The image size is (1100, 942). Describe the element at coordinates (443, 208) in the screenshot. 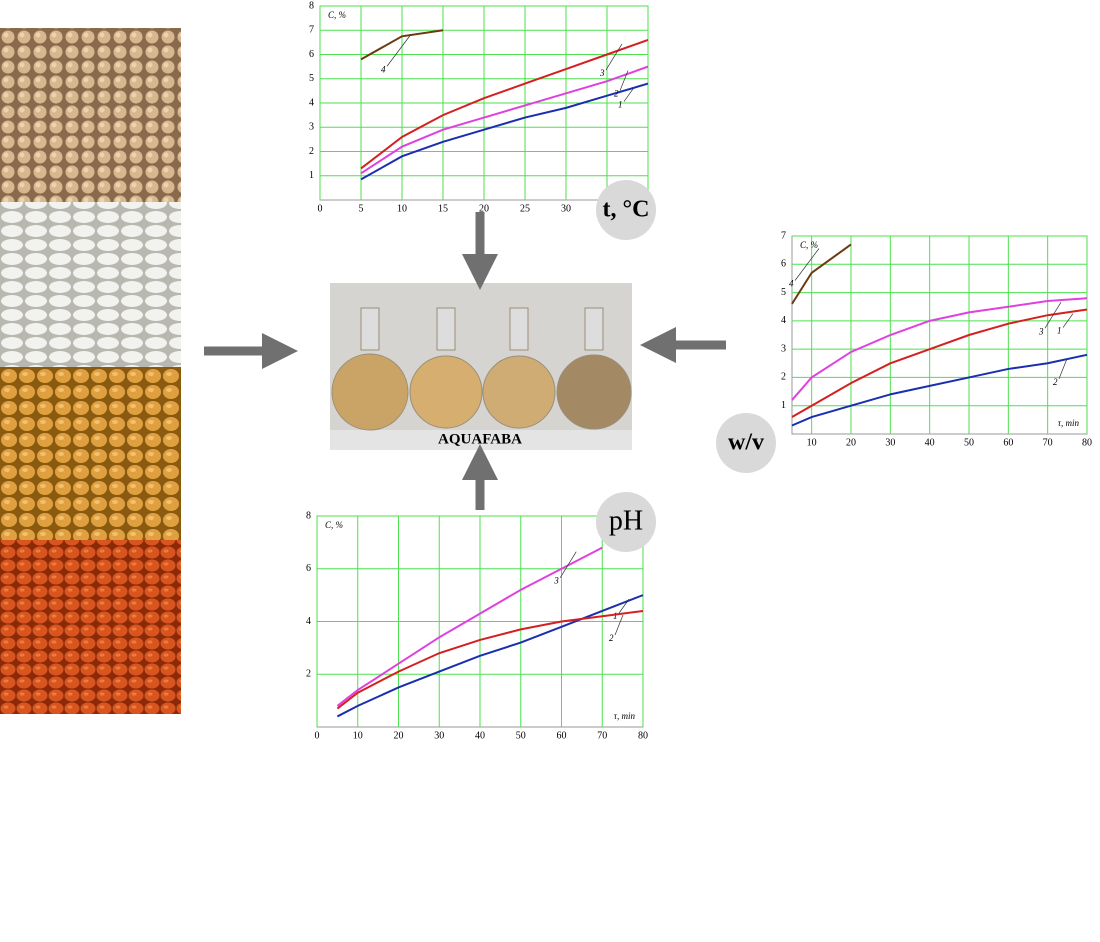

I see `x-tick-label: 15` at that location.